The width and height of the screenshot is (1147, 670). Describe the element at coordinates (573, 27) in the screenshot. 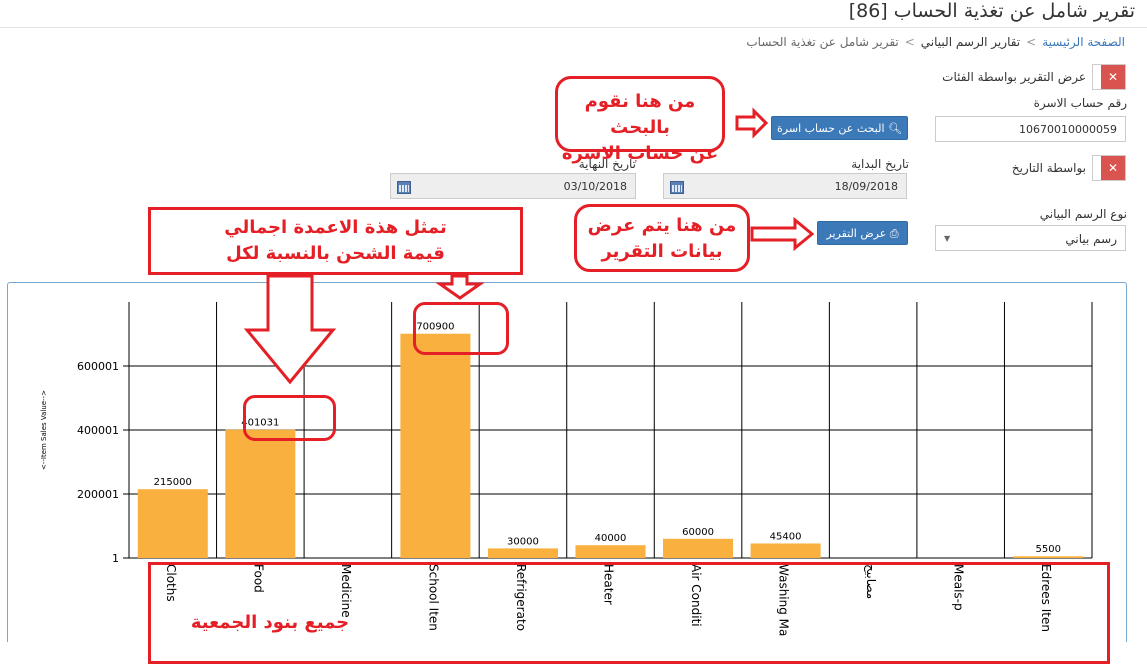

I see `title-divider` at that location.